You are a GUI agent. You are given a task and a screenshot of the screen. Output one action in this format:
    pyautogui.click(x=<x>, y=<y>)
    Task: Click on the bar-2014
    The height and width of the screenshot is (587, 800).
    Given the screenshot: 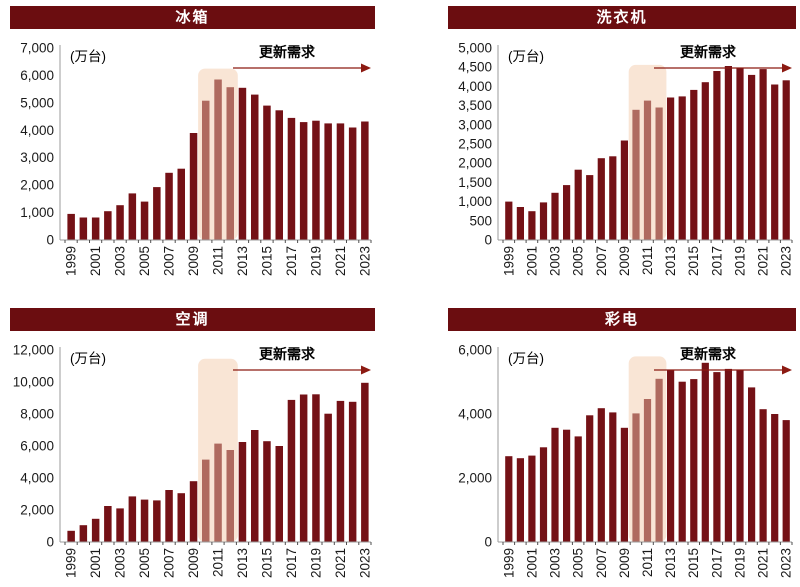 What is the action you would take?
    pyautogui.click(x=255, y=486)
    